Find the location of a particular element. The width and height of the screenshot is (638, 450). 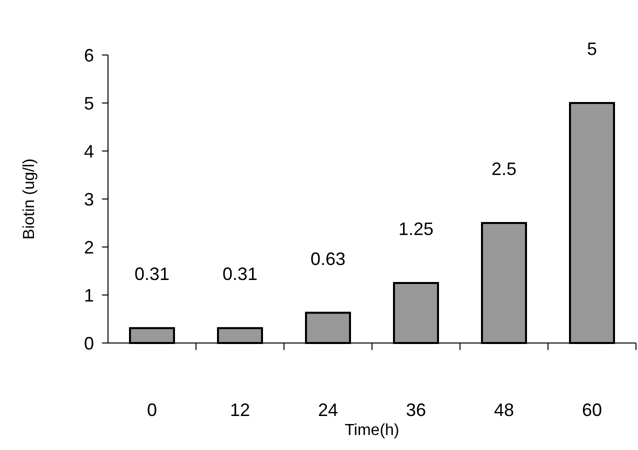

y-tick-label: 2 is located at coordinates (89, 247).